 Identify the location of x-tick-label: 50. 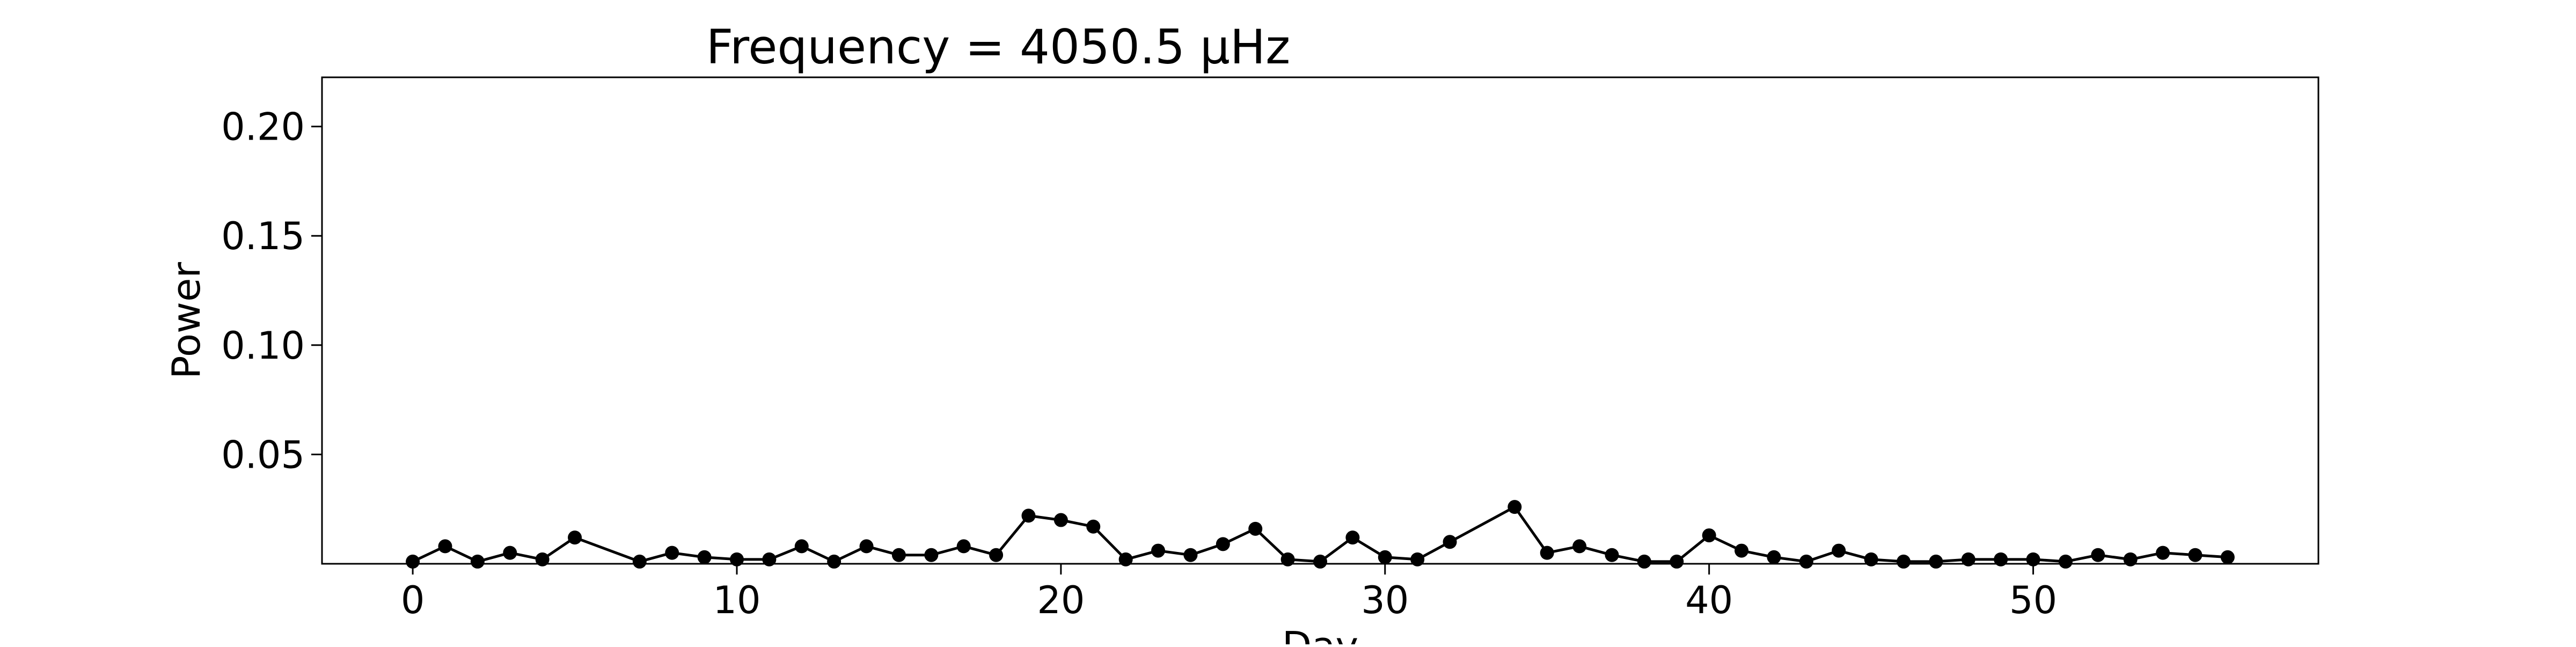
(2033, 600).